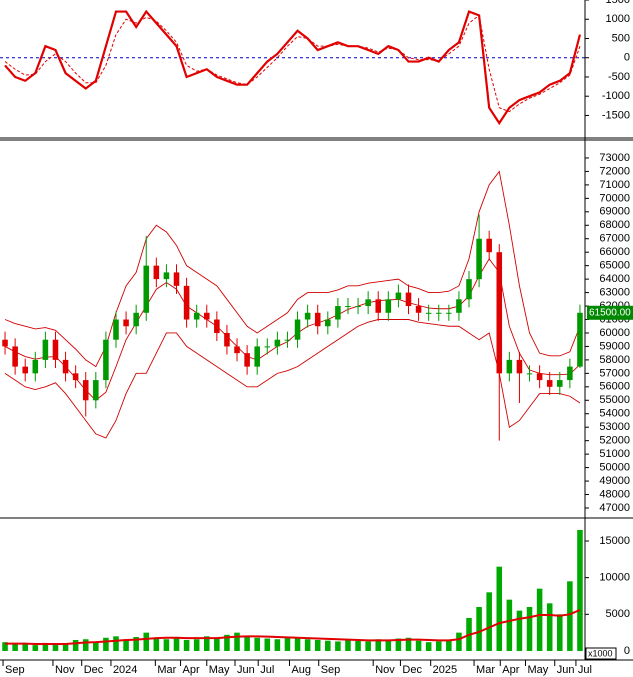 Image resolution: width=633 pixels, height=677 pixels. I want to click on y-tick-label: 54000, so click(614, 414).